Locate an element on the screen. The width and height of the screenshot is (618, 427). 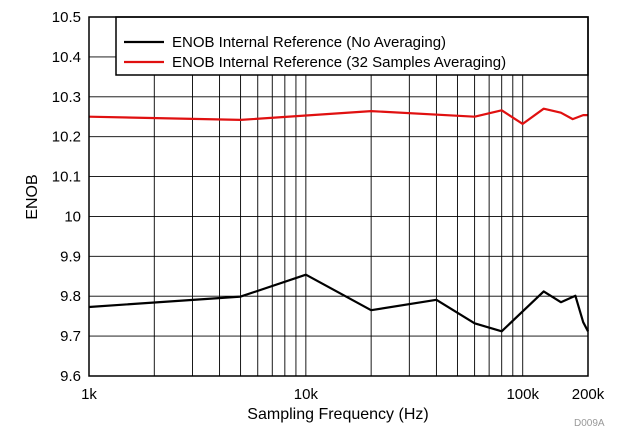
y-tick-label: 10.4 is located at coordinates (66, 57).